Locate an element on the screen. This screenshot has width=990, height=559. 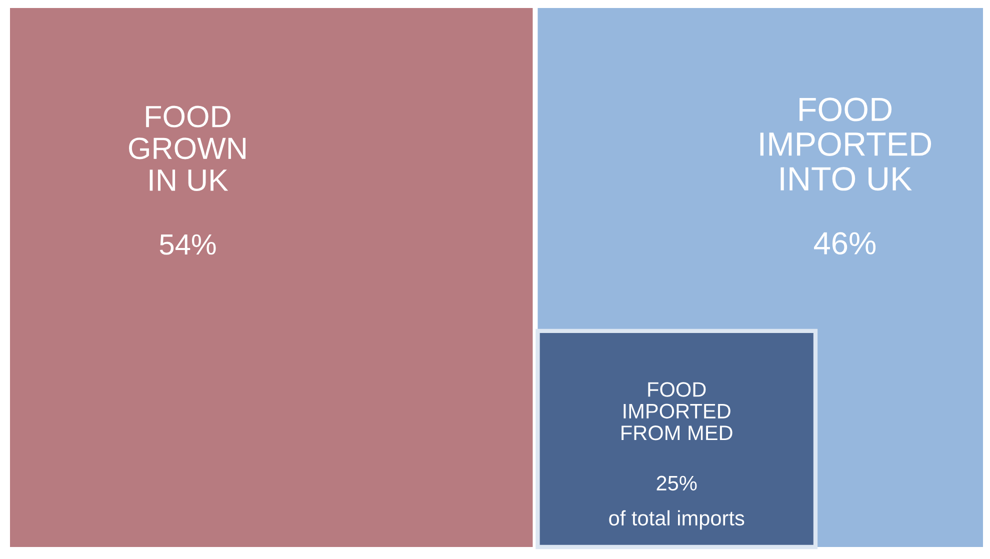
data-label: 25% is located at coordinates (676, 483).